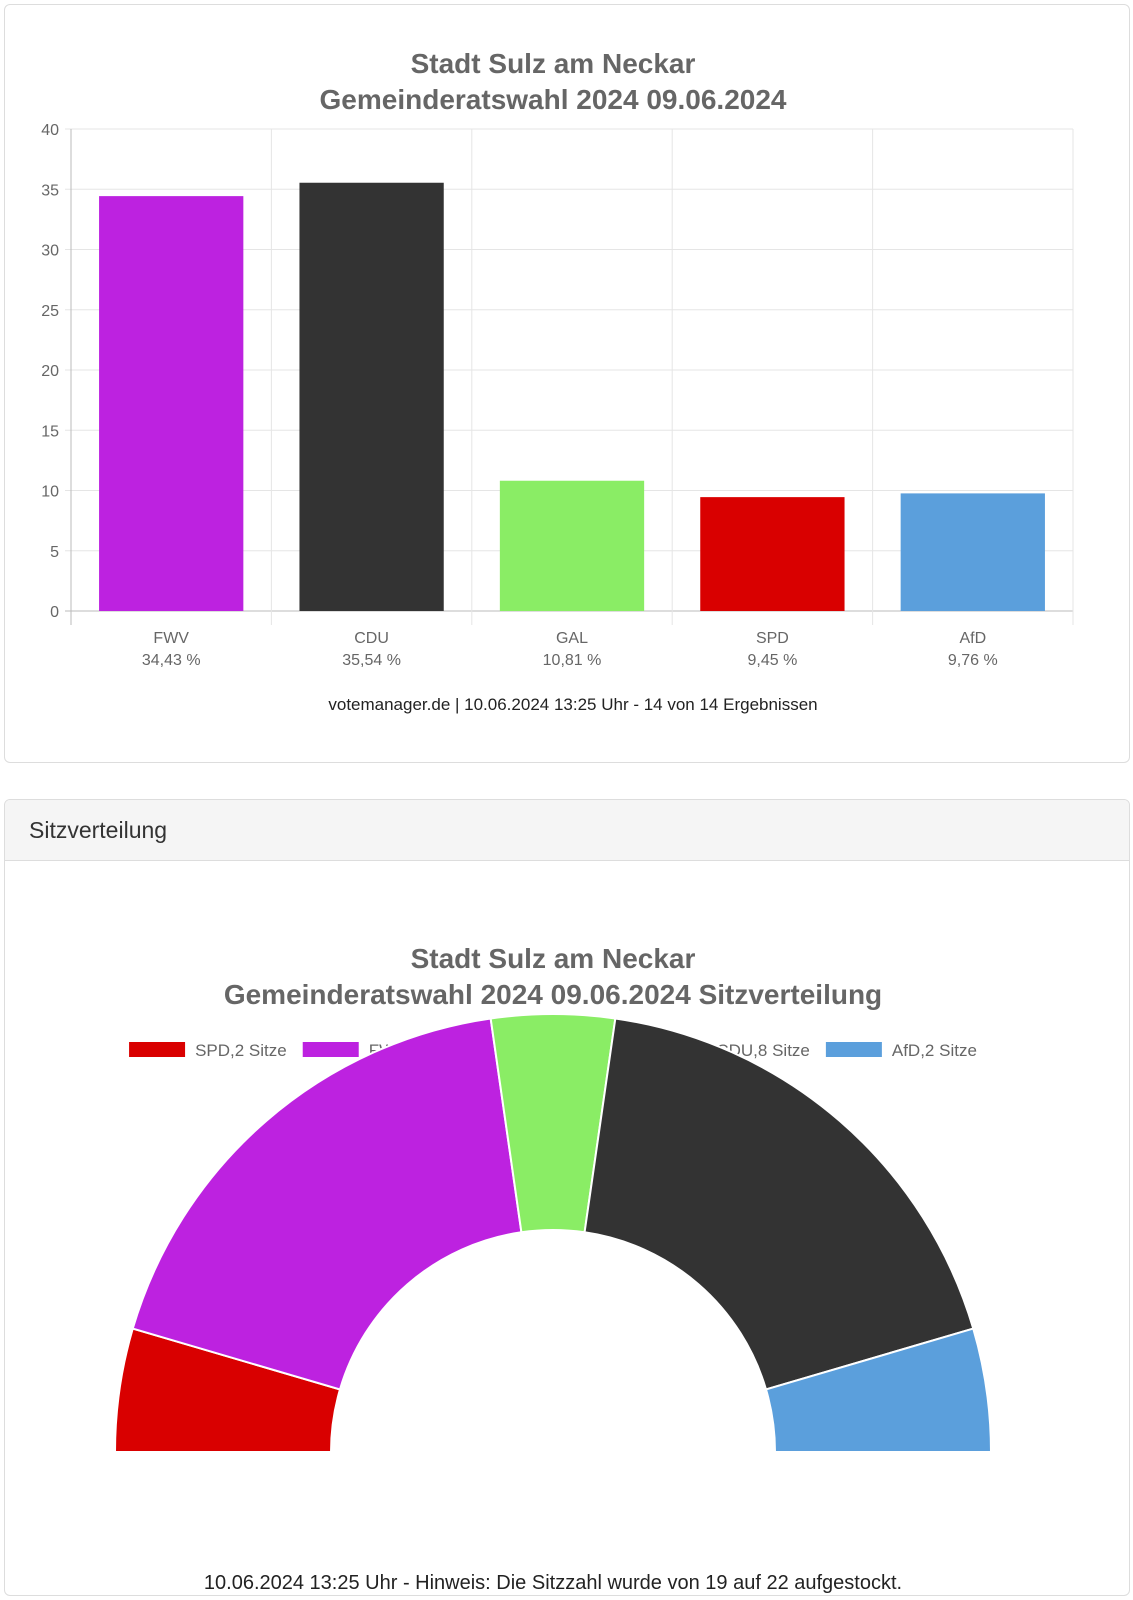  What do you see at coordinates (553, 99) in the screenshot?
I see `bar-chart-title-line2: Gemeinderatswahl 2024 09.06.2024` at bounding box center [553, 99].